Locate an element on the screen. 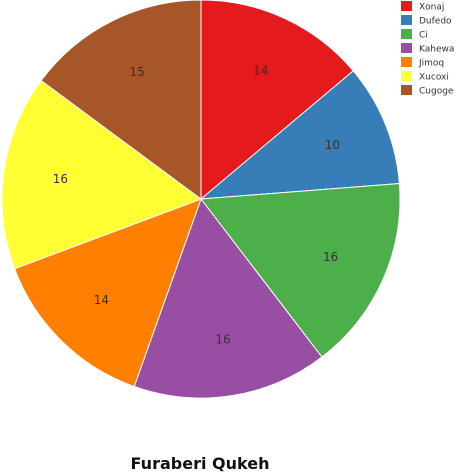 The image size is (456, 474). data-label-ci: 16 is located at coordinates (330, 257).